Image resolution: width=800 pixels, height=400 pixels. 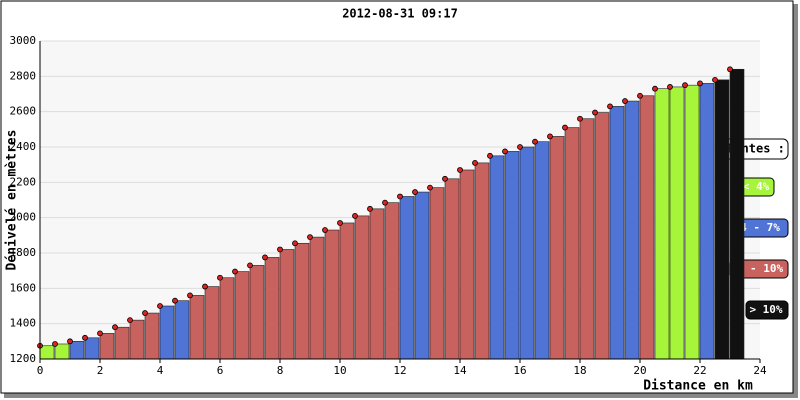 I want to click on legend-swatch, so click(x=767, y=310).